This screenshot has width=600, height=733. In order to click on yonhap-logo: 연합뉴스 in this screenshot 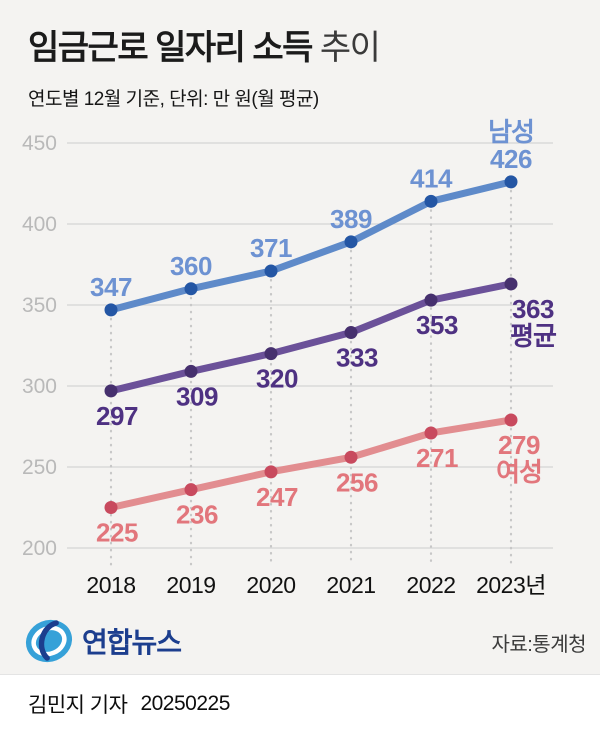, I will do `click(102, 641)`.